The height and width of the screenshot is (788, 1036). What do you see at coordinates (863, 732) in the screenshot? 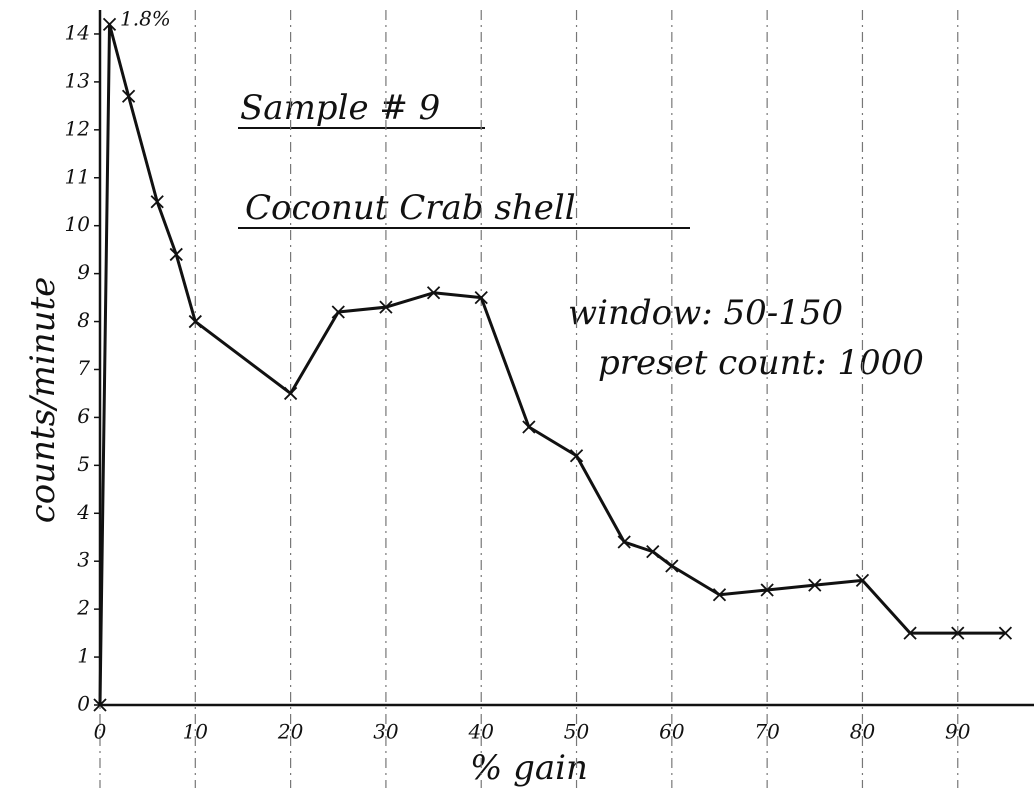
I see `x-tick-label: 80` at bounding box center [863, 732].